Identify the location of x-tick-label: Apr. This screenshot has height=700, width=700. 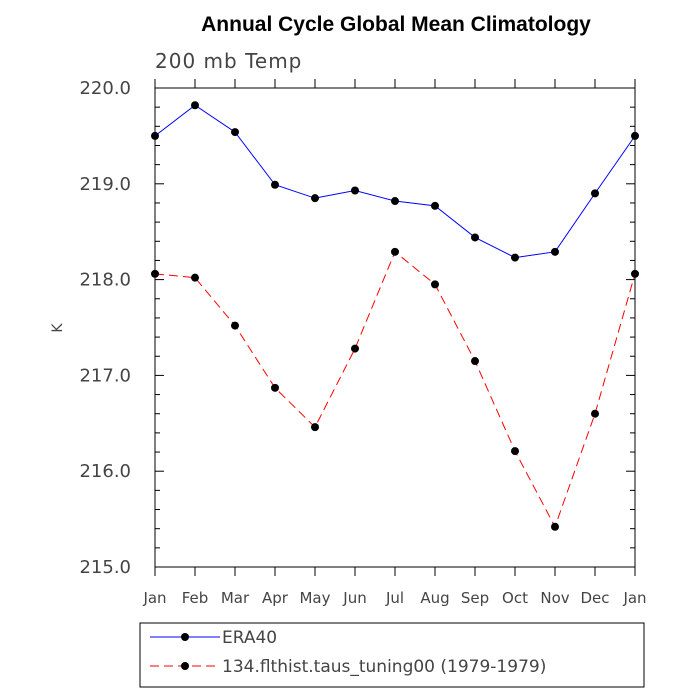
(275, 598).